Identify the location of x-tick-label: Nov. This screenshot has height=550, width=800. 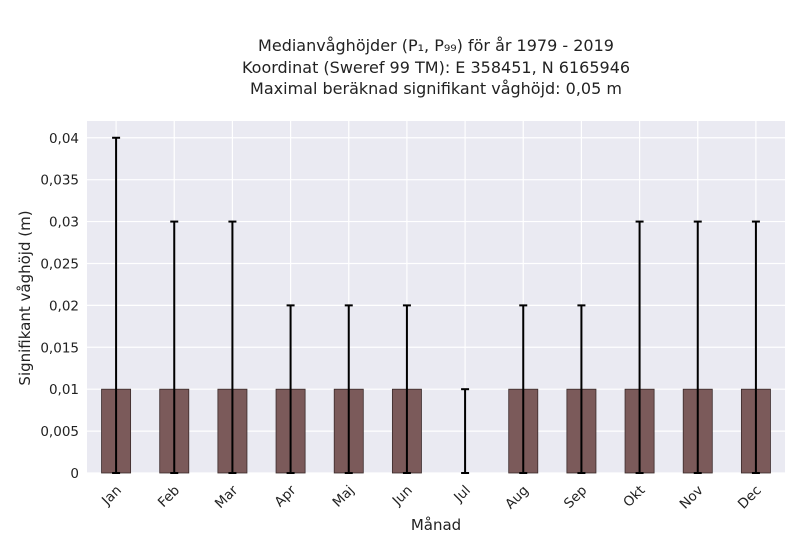
(692, 498).